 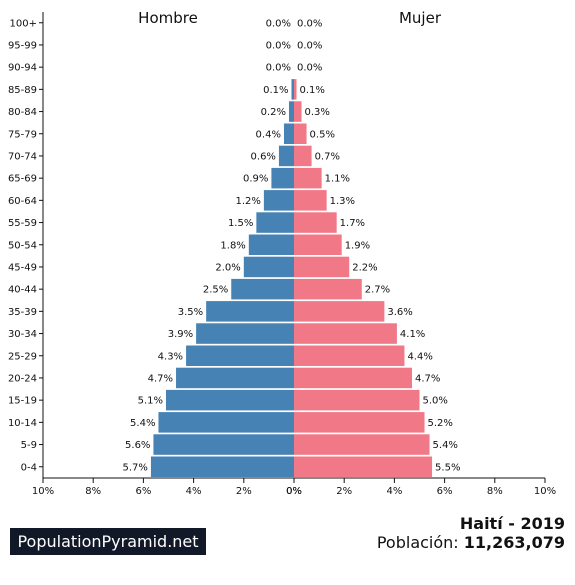 I want to click on label-male-90-94: 0.0%, so click(x=278, y=68).